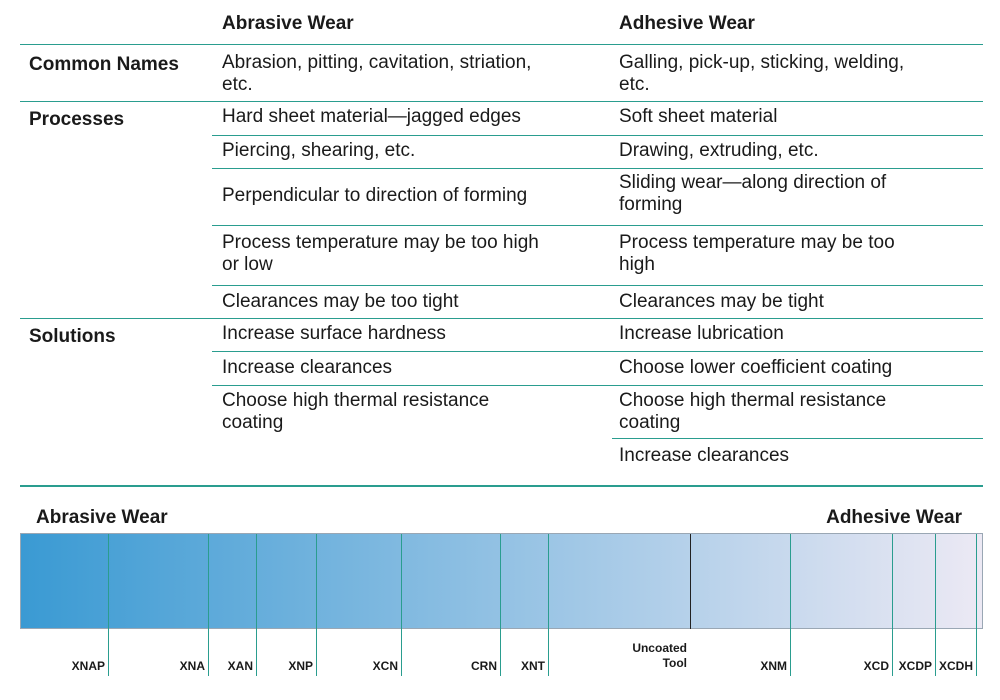  What do you see at coordinates (892, 605) in the screenshot?
I see `marker-line-xcd` at bounding box center [892, 605].